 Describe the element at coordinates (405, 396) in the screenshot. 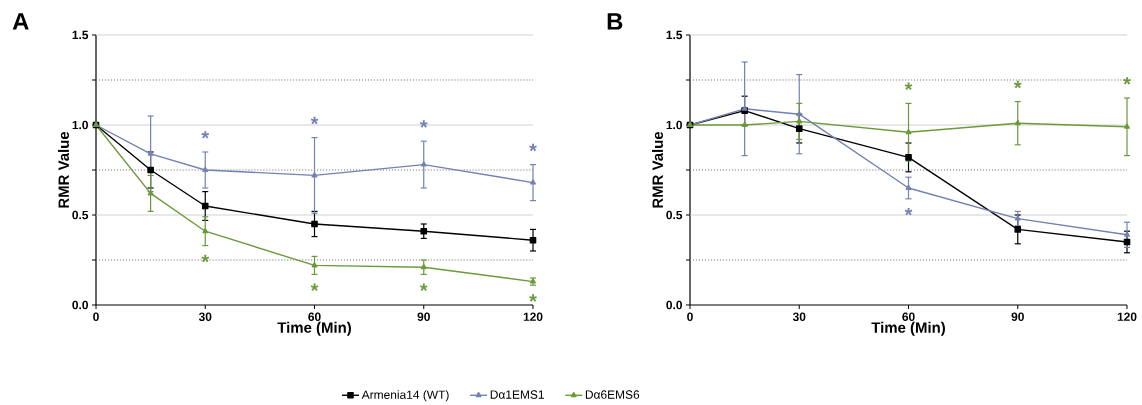

I see `legend-label: Armenia14 (WT)` at that location.